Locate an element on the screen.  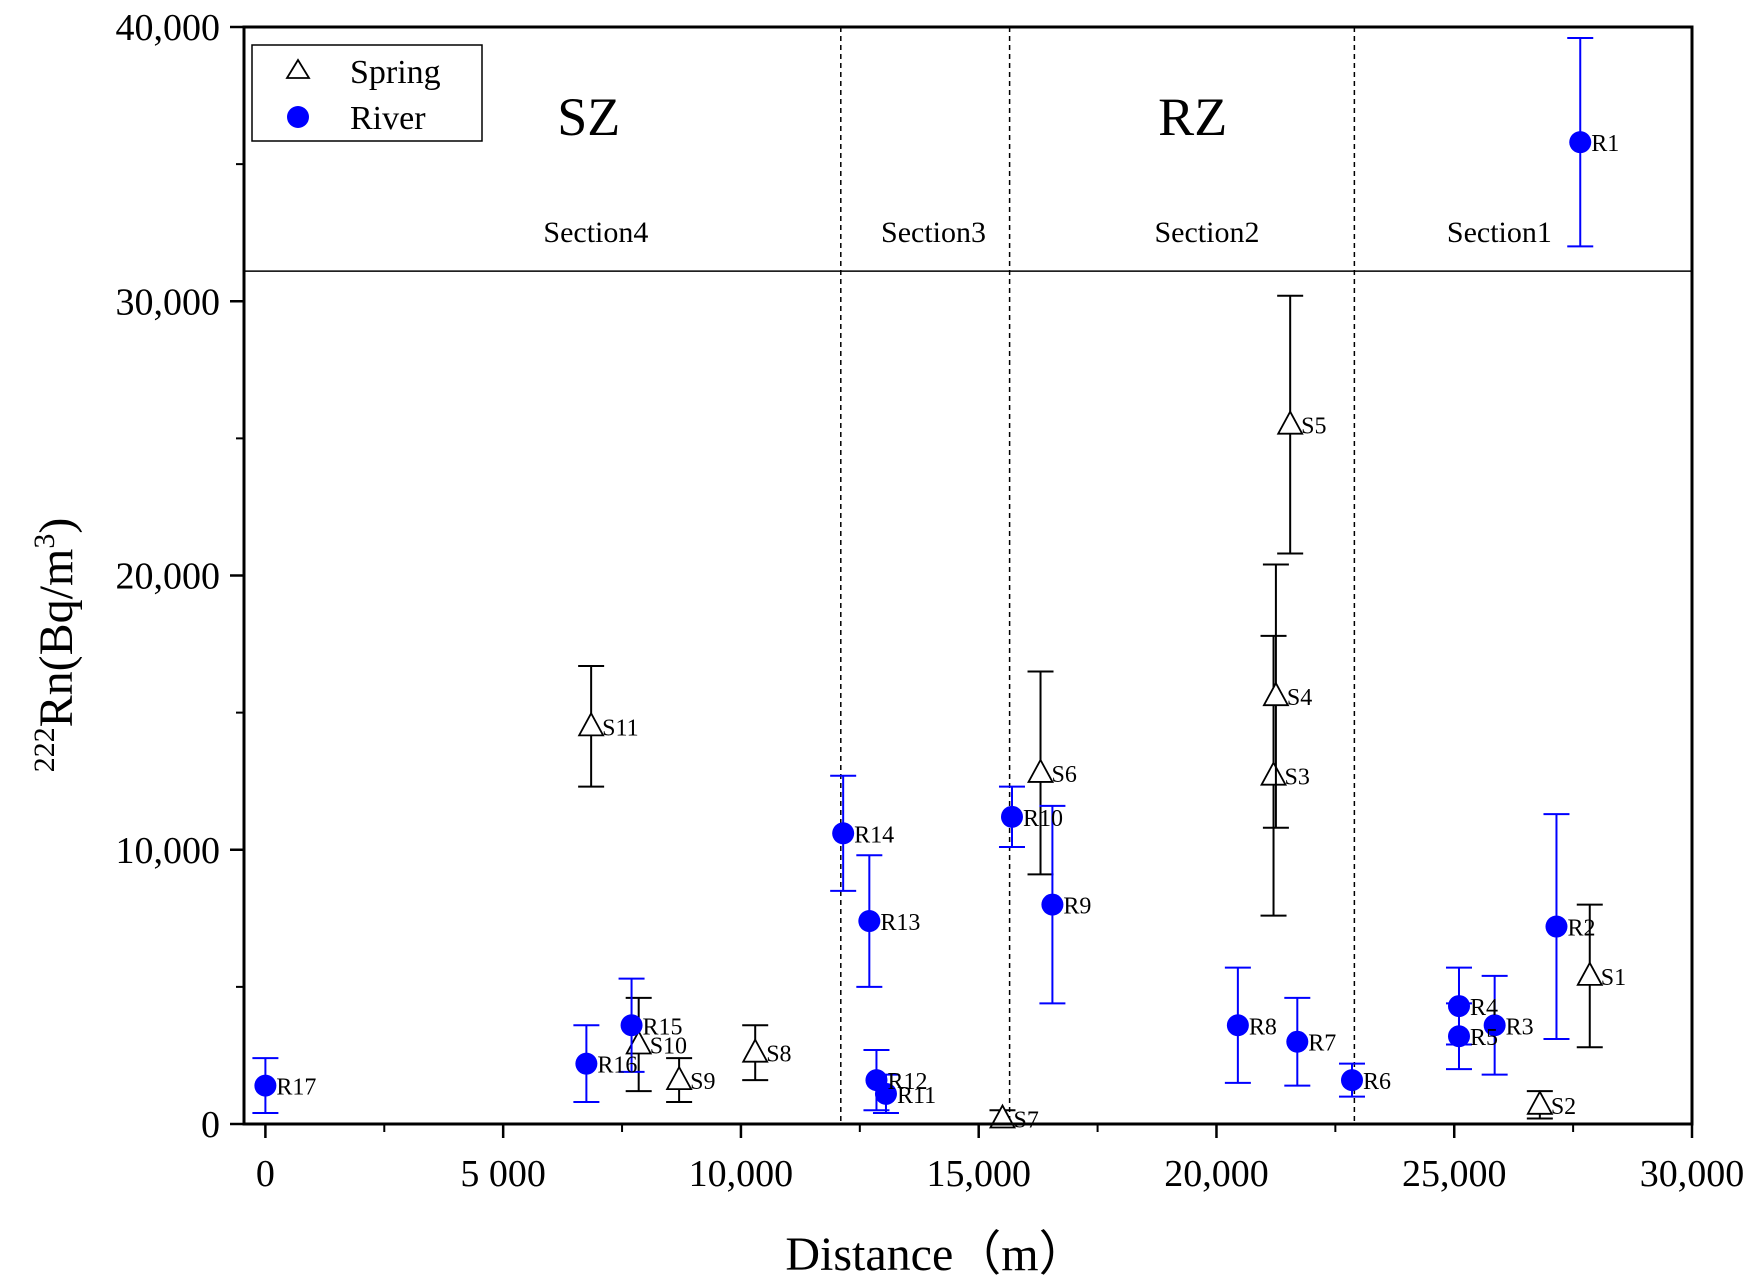
point-label-r7: R7 is located at coordinates (1322, 1044).